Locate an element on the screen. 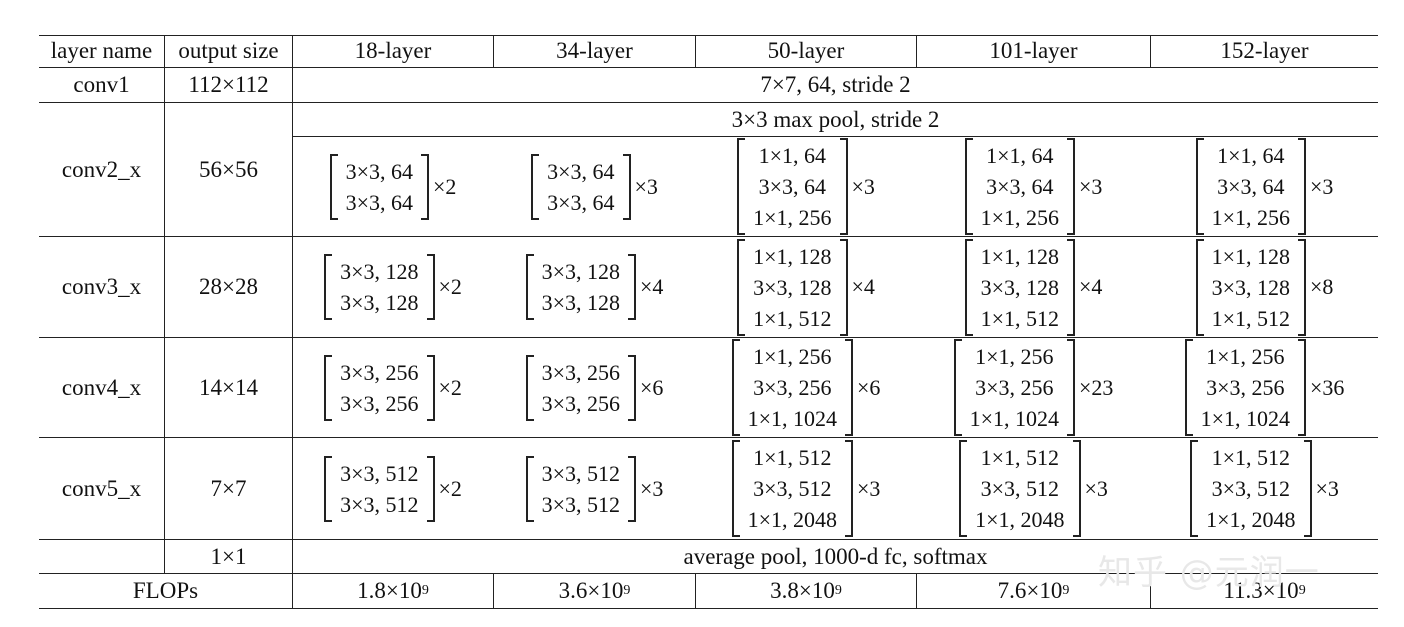 This screenshot has width=1404, height=627. conv5-size: 7×7 is located at coordinates (228, 488).